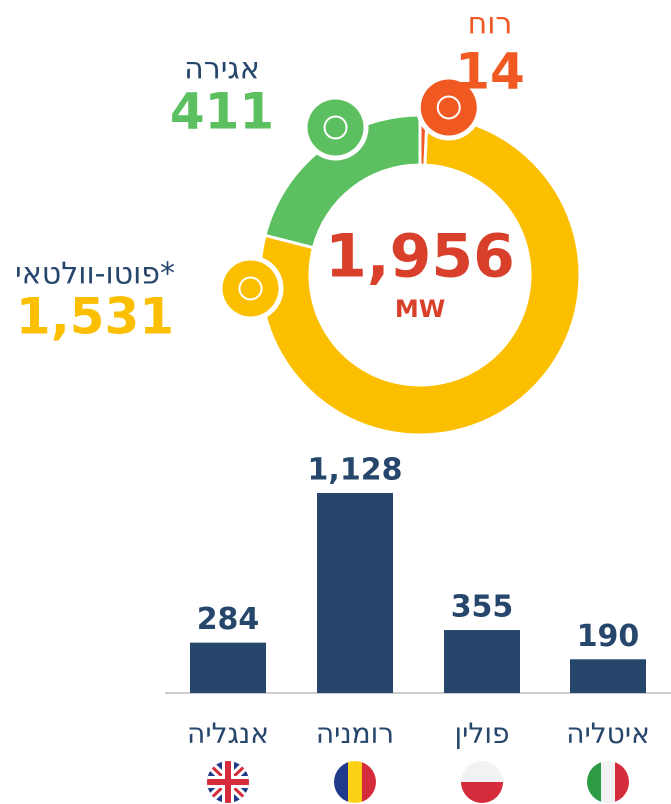  I want to click on slice-name: אגירה, so click(222, 69).